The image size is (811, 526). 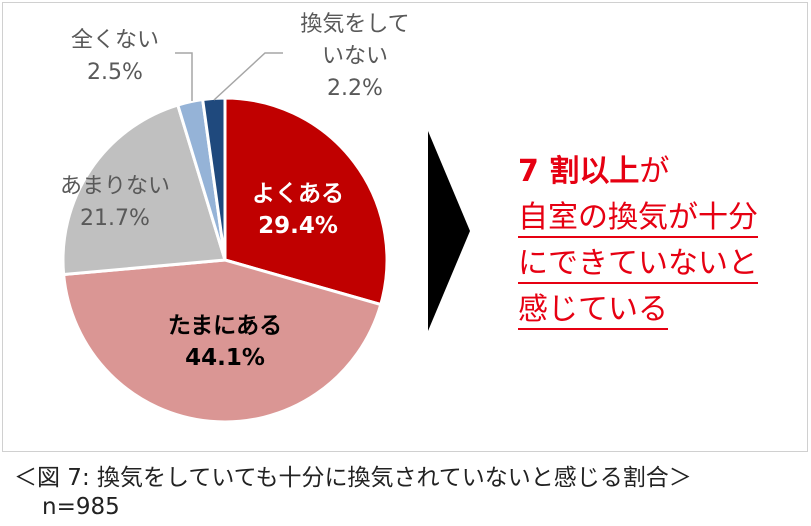 I want to click on summary-text: 7 割以上が 自室の換気が十分 にできていないと 感じている, so click(x=663, y=241).